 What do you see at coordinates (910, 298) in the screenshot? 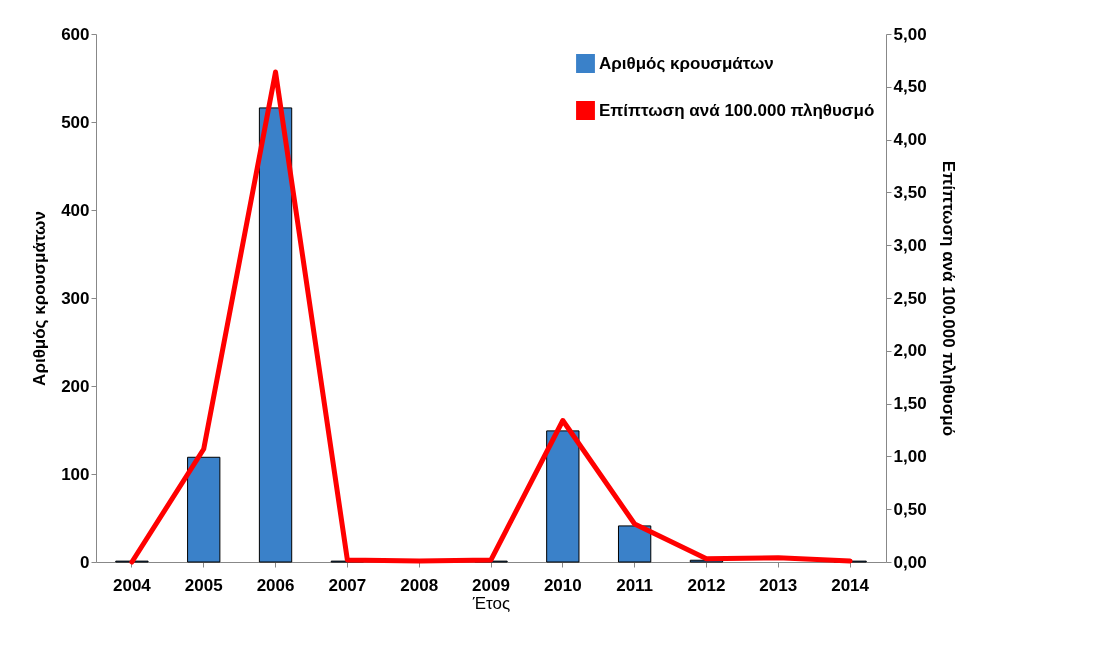
I see `y2-tick-label: 2,50` at bounding box center [910, 298].